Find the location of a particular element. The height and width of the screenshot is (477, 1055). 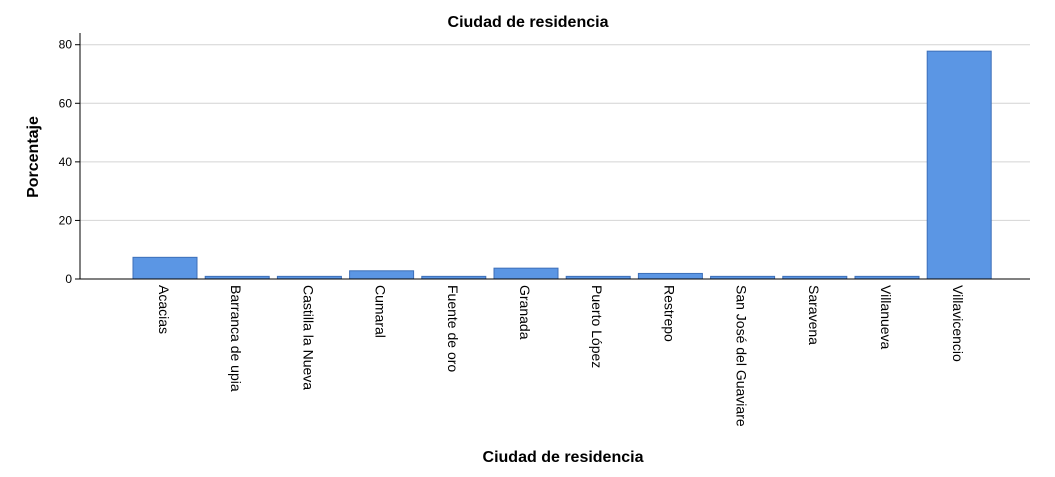

y-tick-labels: 0 20 40 60 80 is located at coordinates (69, 162).